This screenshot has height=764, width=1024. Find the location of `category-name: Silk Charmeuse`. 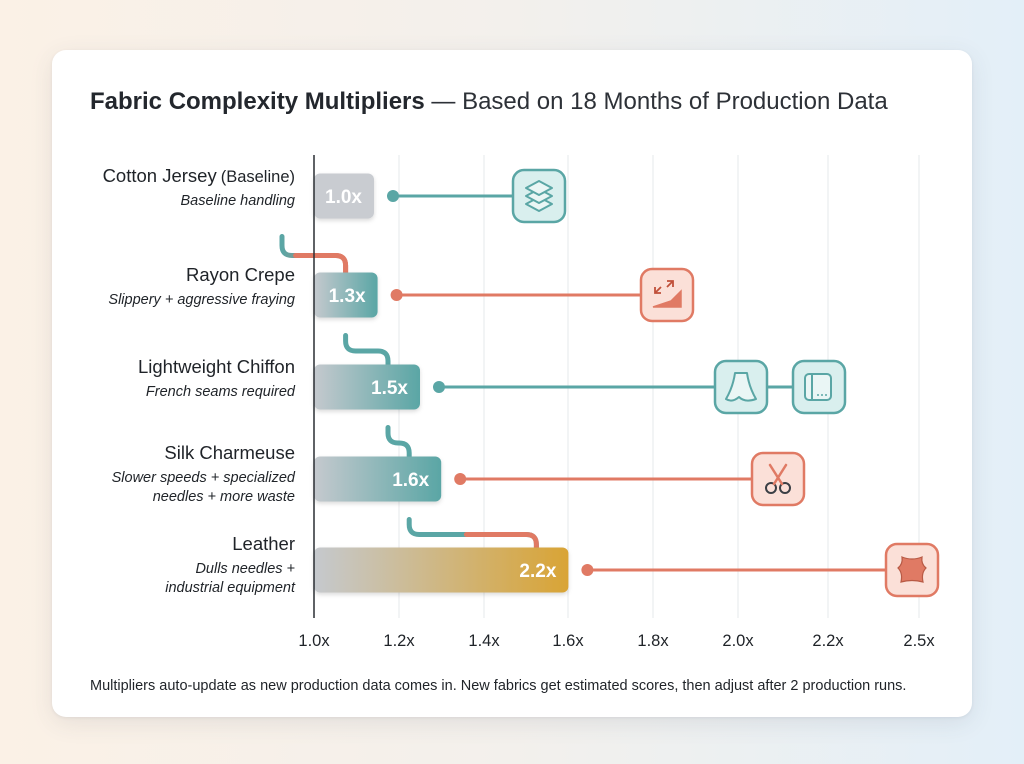

category-name: Silk Charmeuse is located at coordinates (229, 452).